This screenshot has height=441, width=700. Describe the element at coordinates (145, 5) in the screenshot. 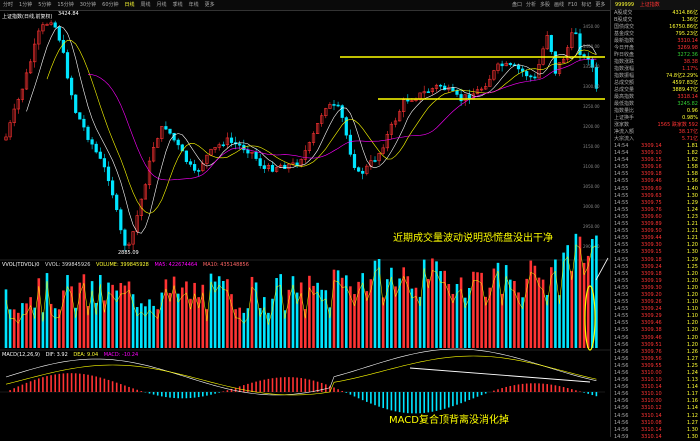

I see `period-tab: 周线` at that location.